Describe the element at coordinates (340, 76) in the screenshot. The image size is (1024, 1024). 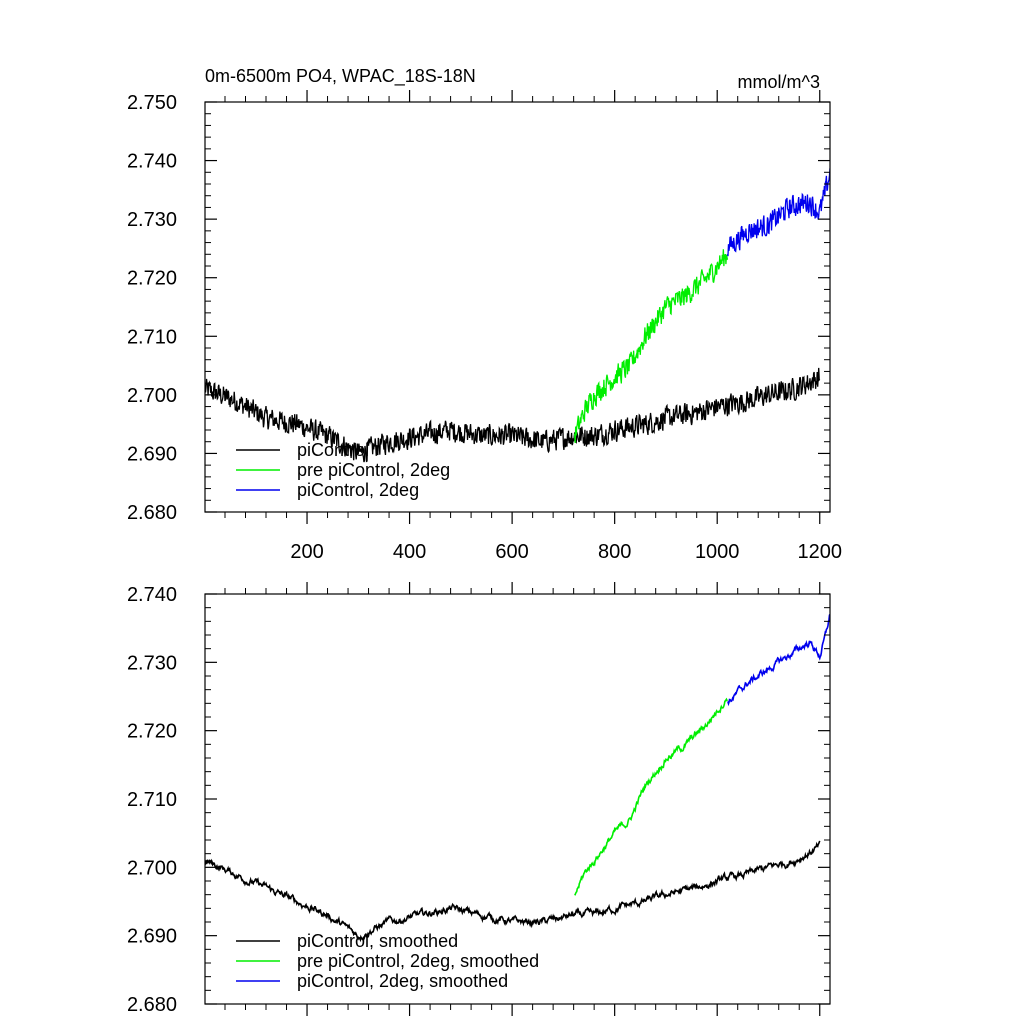
I see `chart-title: 0m-6500m PO4, WPAC_18S-18N` at that location.